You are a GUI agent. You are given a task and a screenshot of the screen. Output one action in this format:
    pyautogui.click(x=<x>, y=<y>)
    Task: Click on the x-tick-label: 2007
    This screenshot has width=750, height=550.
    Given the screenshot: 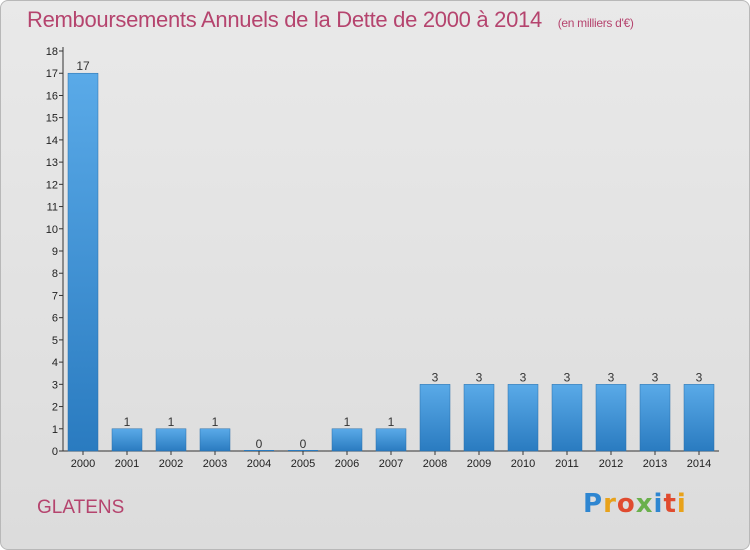 What is the action you would take?
    pyautogui.click(x=391, y=464)
    